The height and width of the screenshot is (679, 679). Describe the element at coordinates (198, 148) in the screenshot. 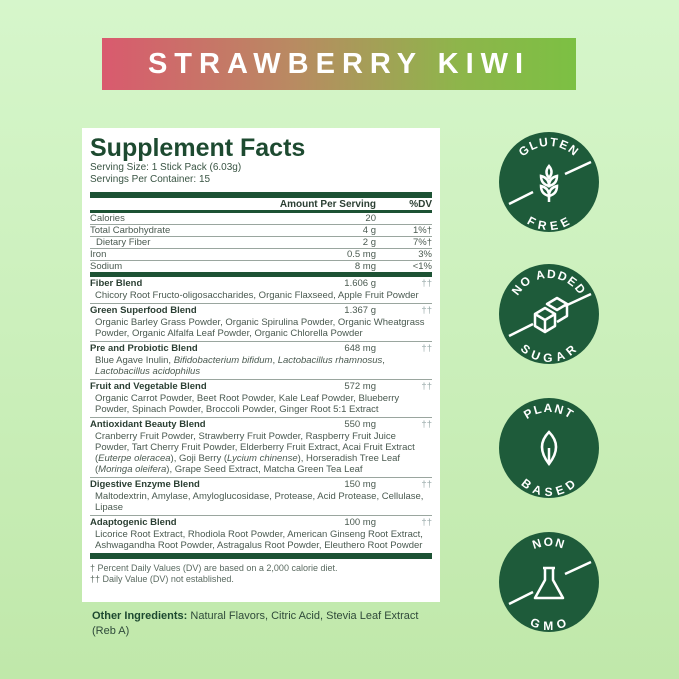

I see `facts-title: Supplement Facts` at that location.